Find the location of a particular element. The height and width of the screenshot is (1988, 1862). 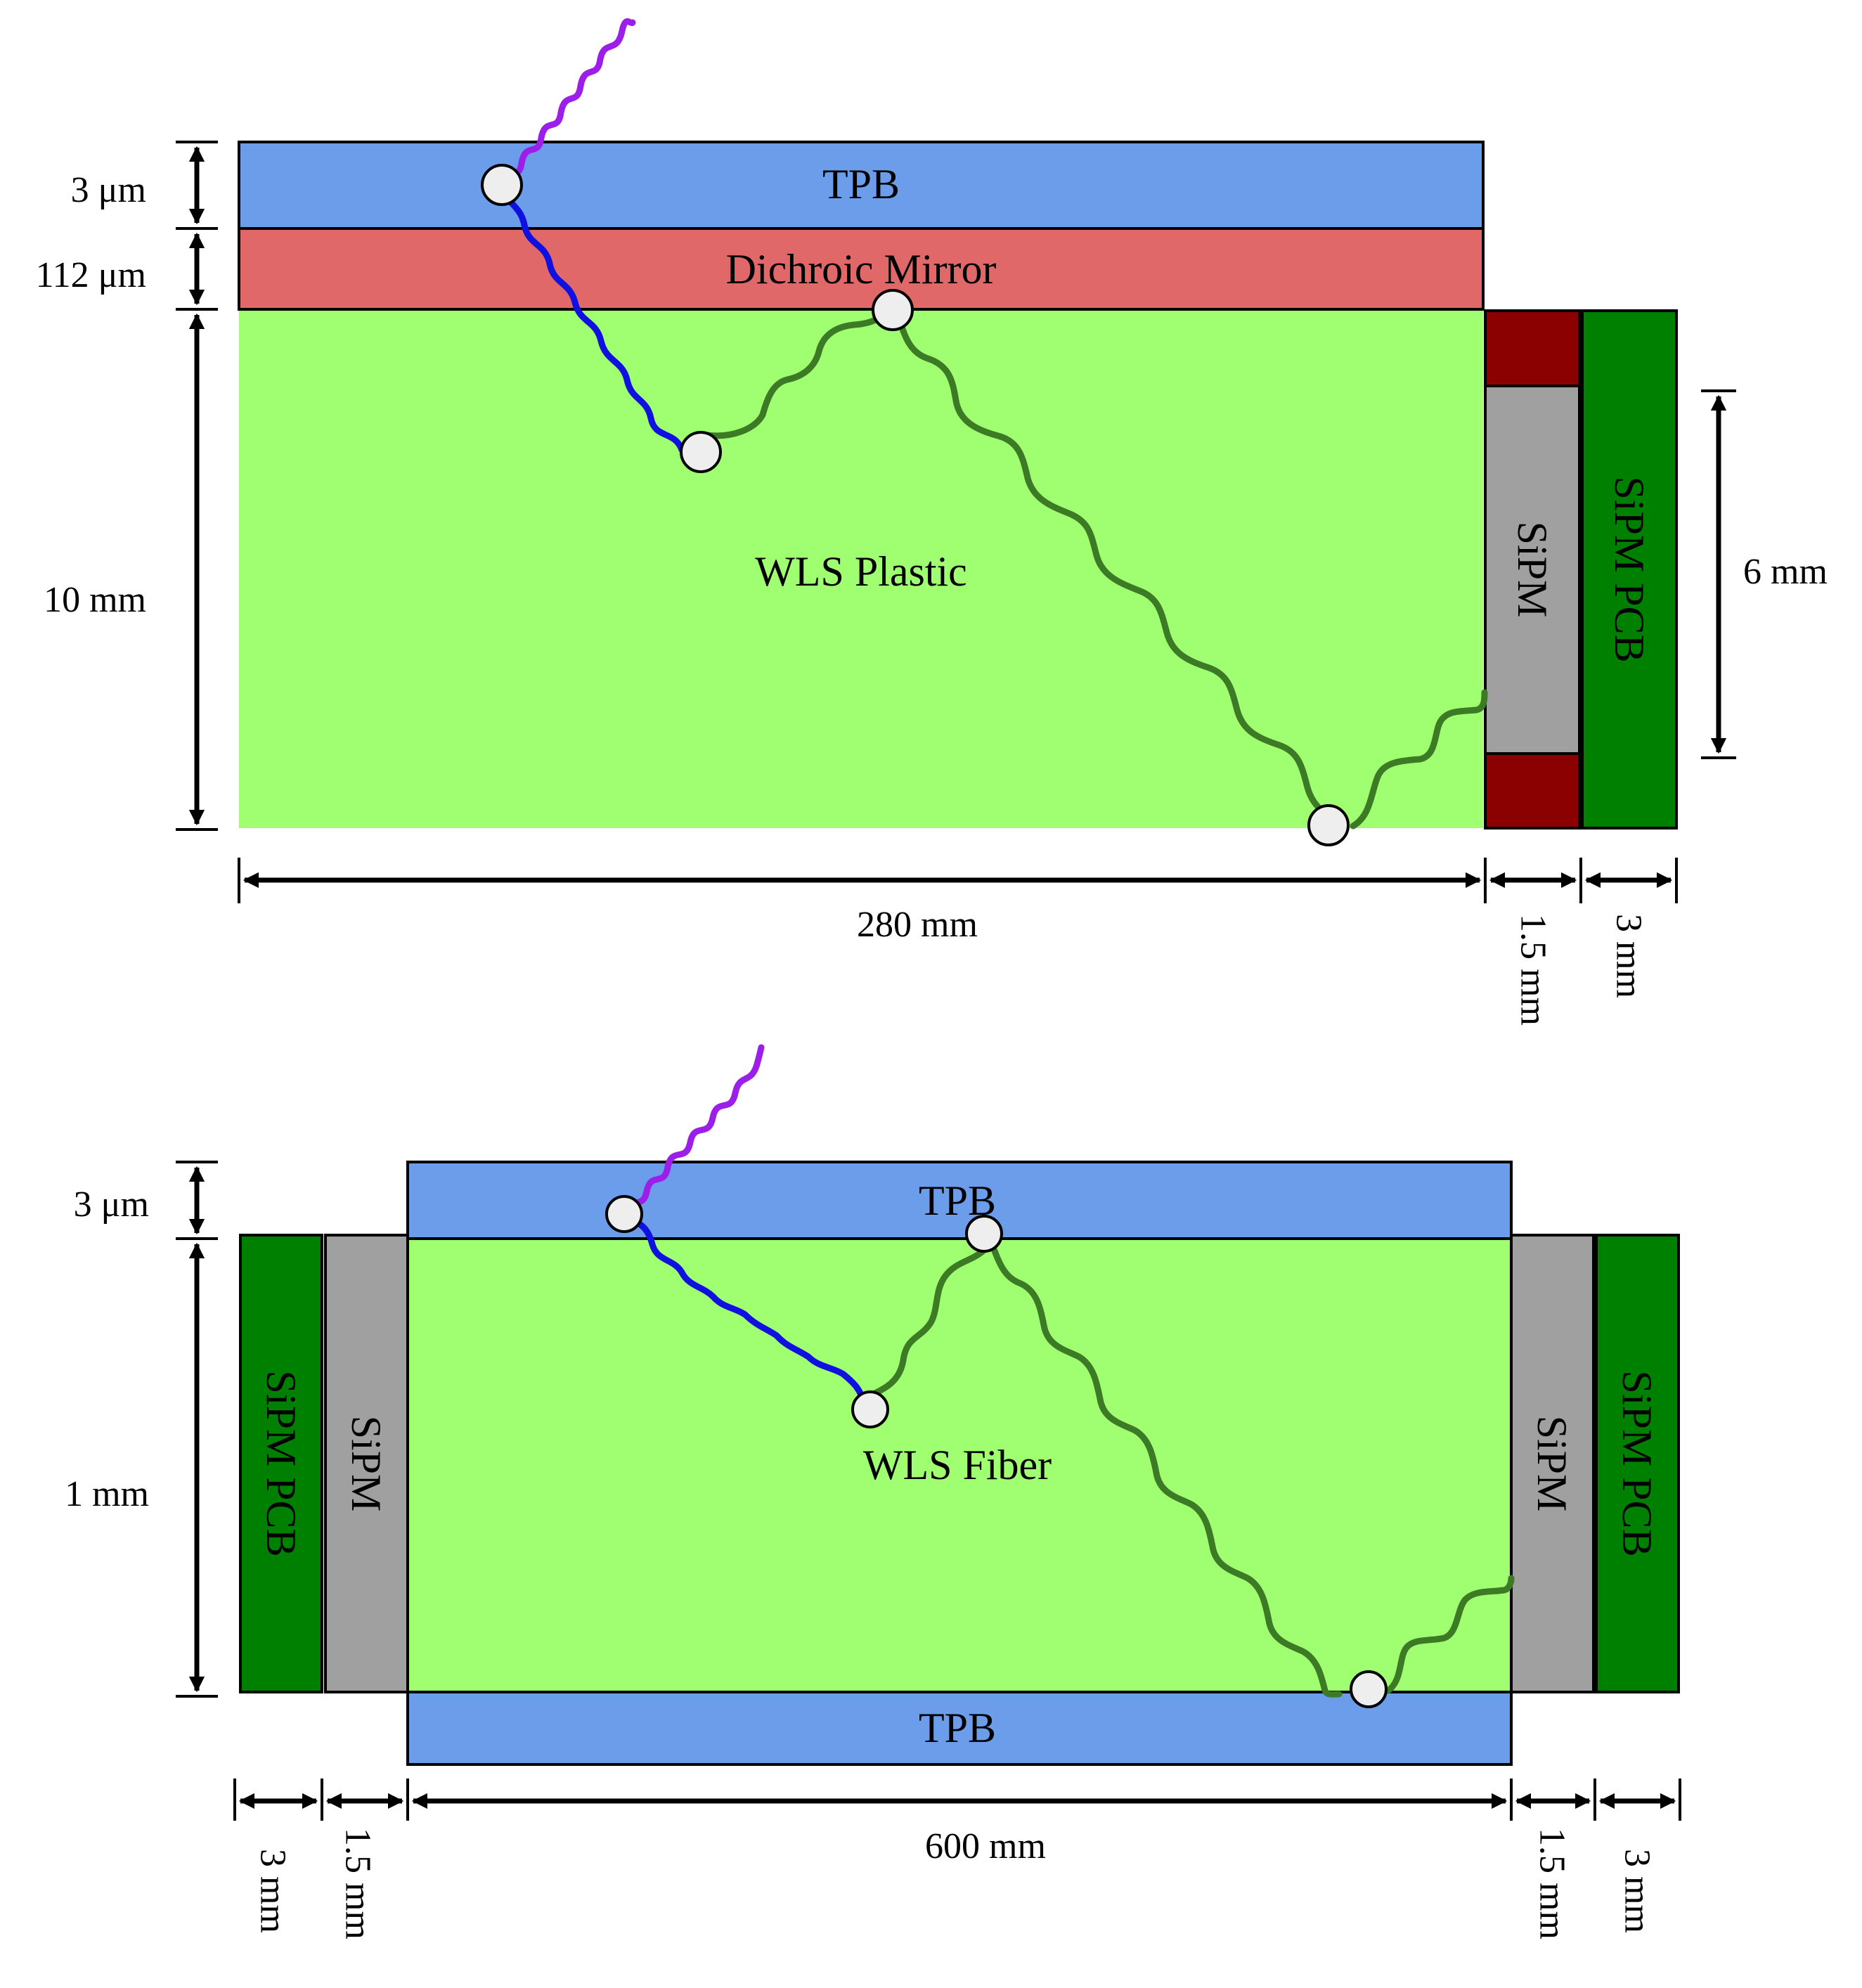

bottom-wls-label: WLS Fiber is located at coordinates (957, 1465).